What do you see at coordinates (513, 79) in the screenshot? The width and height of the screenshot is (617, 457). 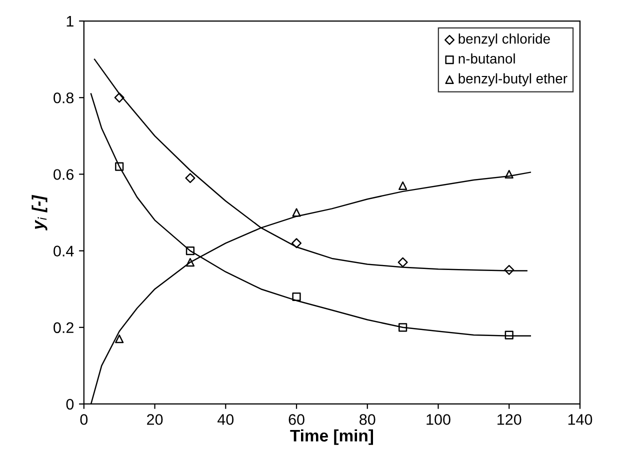 I see `legend-label: benzyl-butyl ether` at bounding box center [513, 79].